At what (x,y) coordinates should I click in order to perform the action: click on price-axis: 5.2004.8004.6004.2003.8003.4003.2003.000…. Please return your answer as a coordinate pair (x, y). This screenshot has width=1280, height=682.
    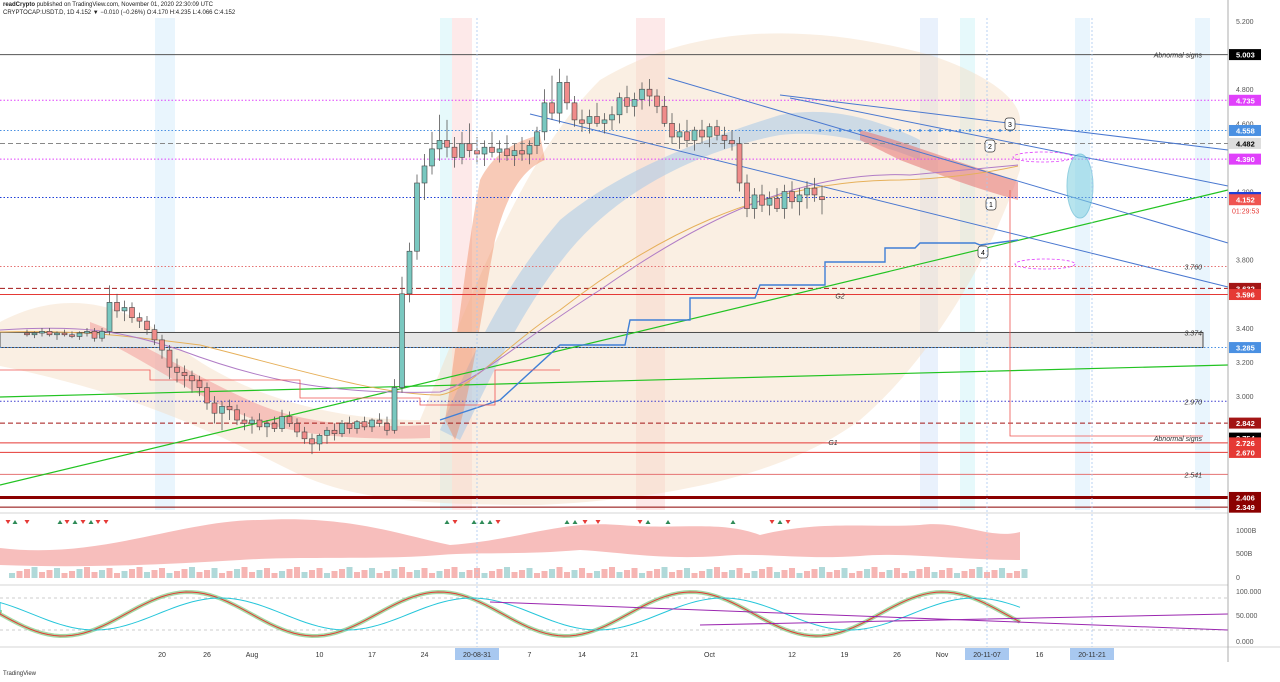
    Looking at the image, I should click on (1253, 331).